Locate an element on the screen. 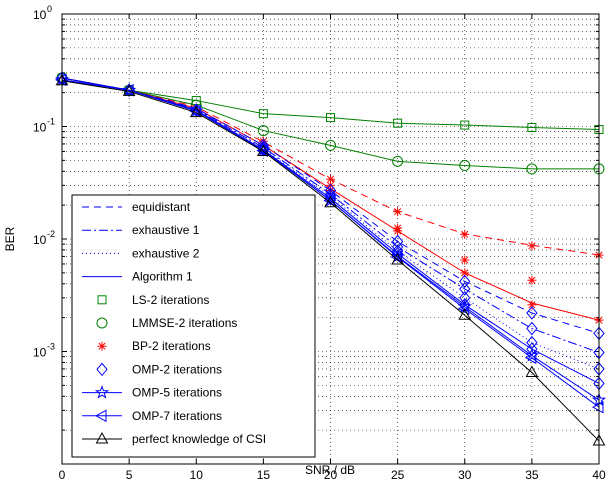  y-tick-label: 10 0 is located at coordinates (42, 13).